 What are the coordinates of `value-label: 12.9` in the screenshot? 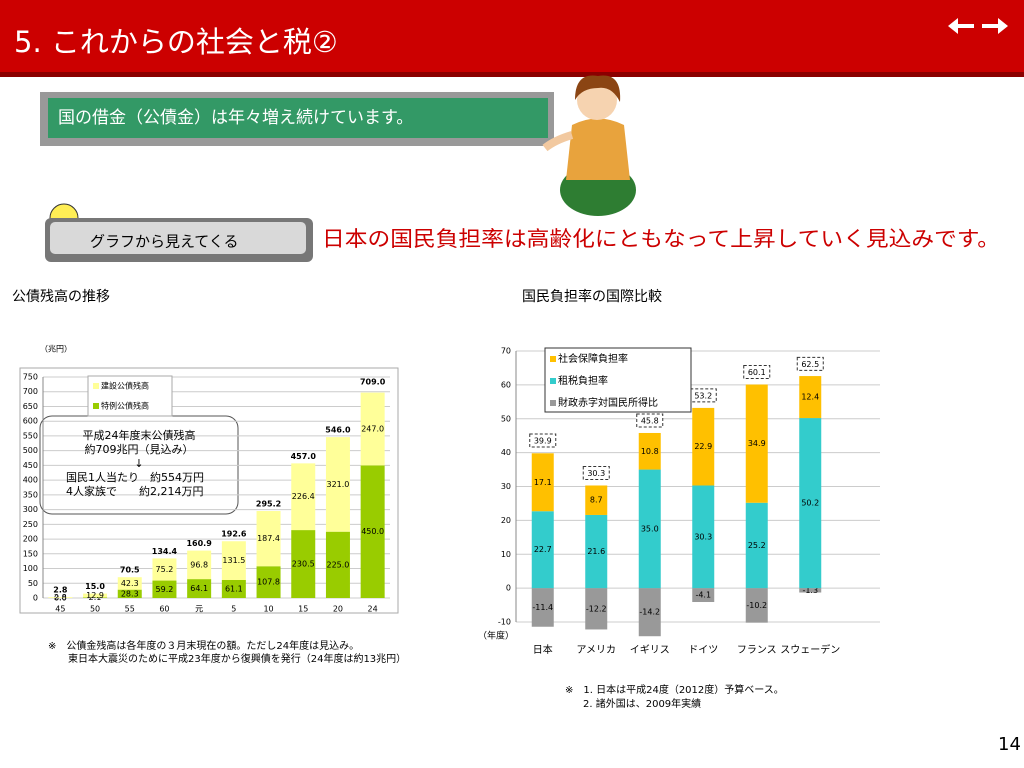 It's located at (95, 595).